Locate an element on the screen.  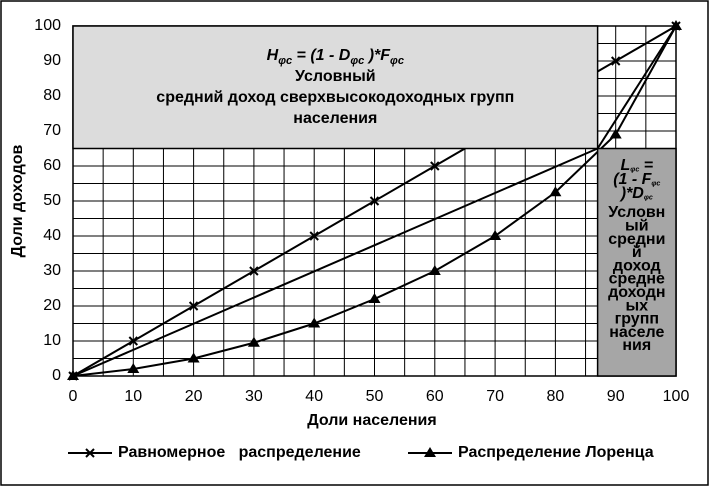
y-tick-label: 90 is located at coordinates (52, 60).